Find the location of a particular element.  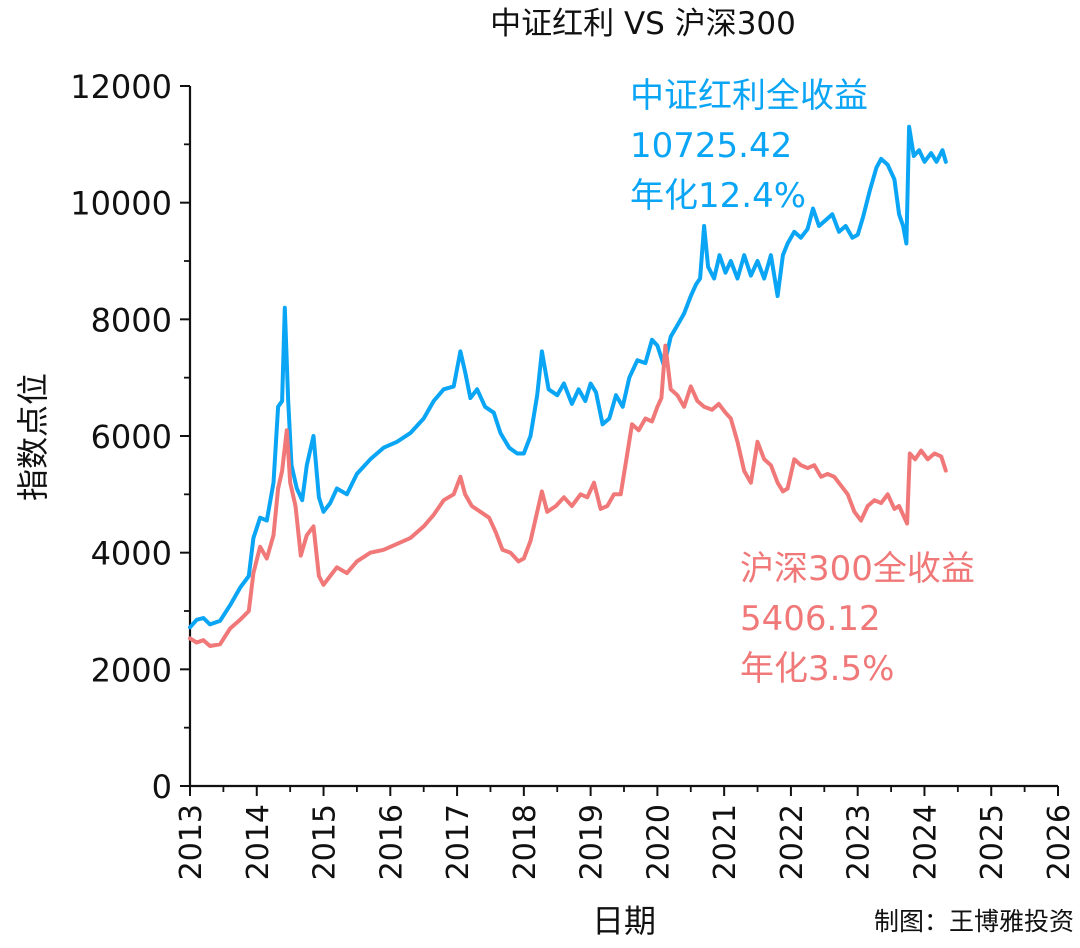

x-tick-label-group: 2015 is located at coordinates (325, 842).